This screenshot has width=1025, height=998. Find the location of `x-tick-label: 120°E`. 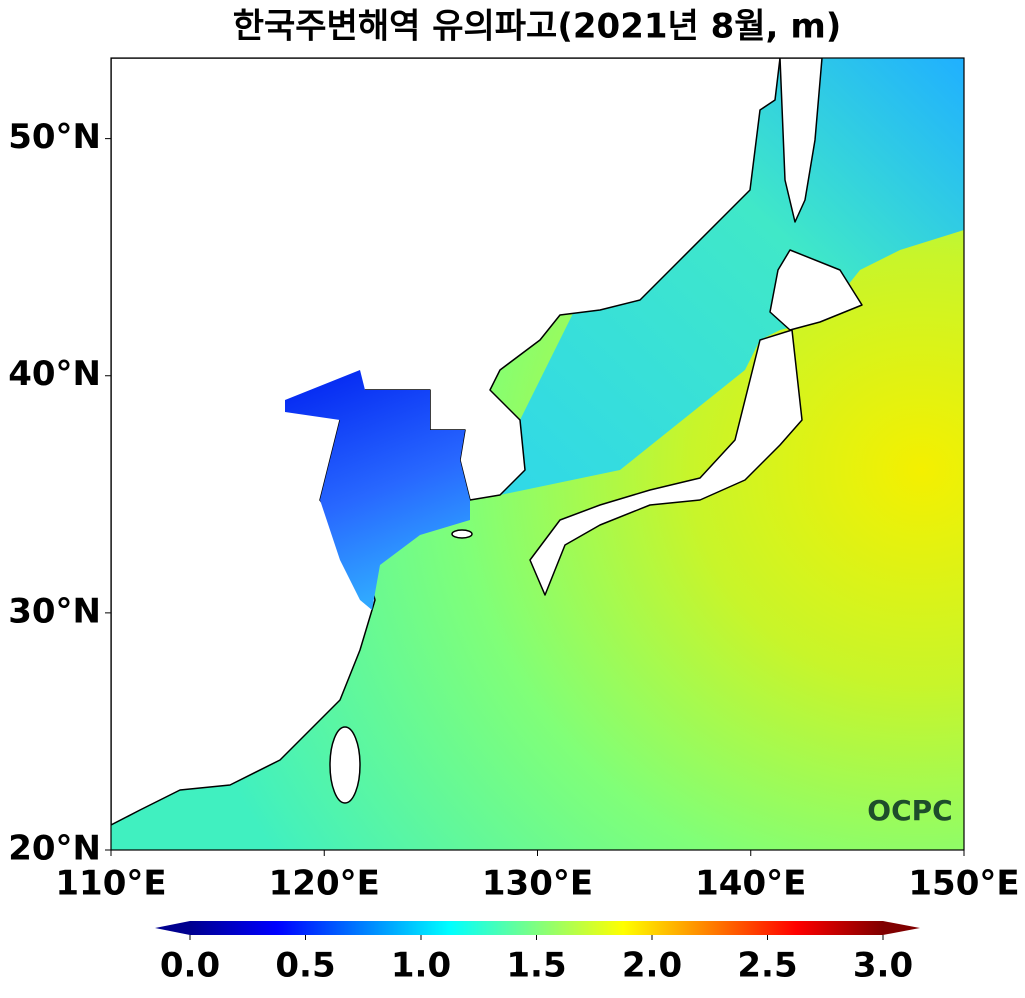

x-tick-label: 120°E is located at coordinates (324, 884).